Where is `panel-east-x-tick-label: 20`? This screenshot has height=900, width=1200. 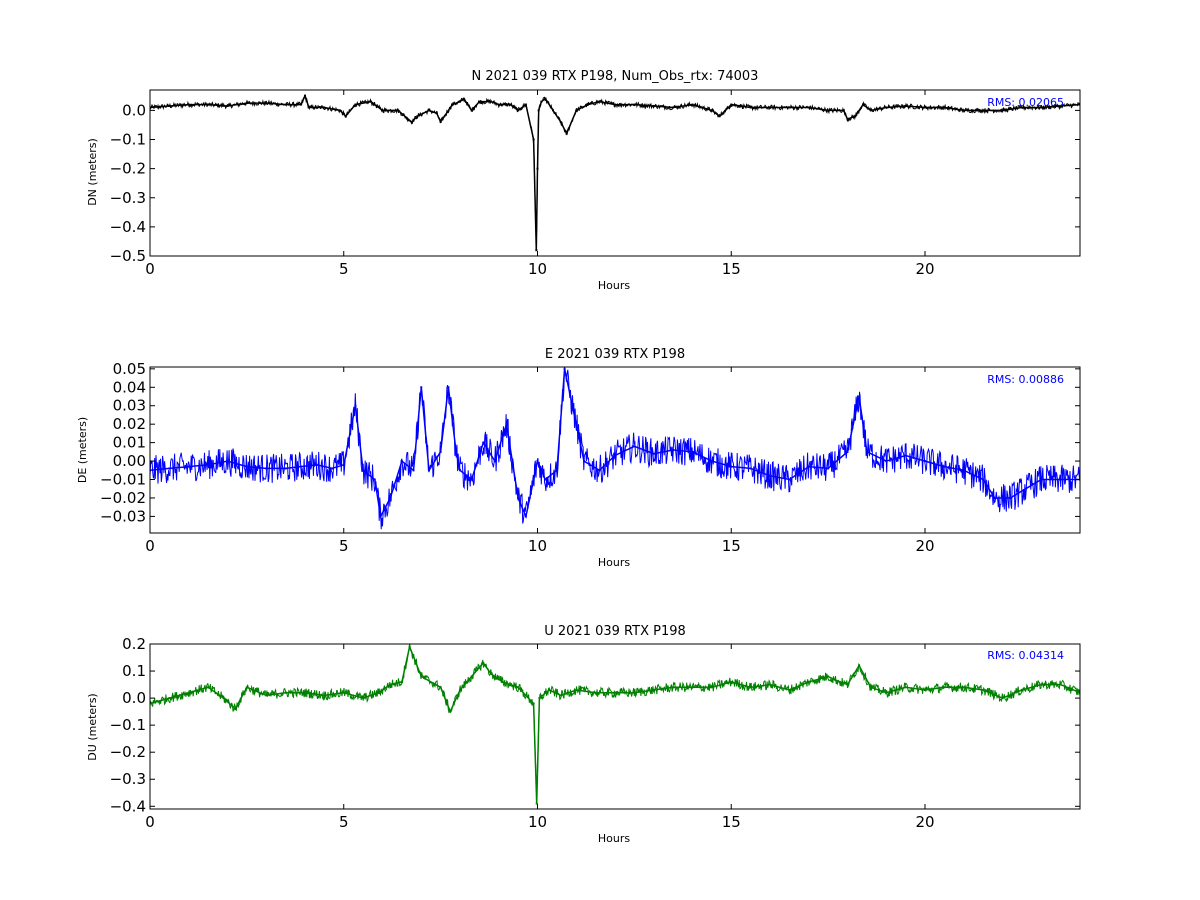 panel-east-x-tick-label: 20 is located at coordinates (924, 546).